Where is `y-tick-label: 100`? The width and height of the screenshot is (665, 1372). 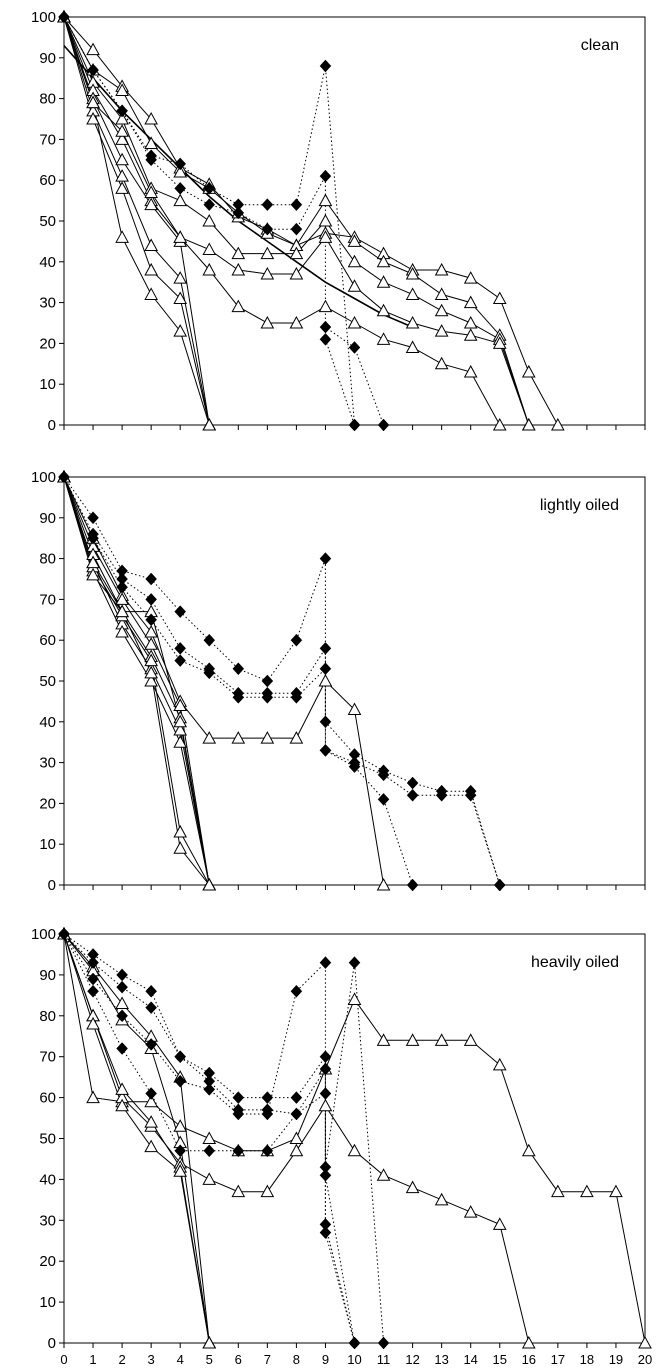 y-tick-label: 100 is located at coordinates (43, 477).